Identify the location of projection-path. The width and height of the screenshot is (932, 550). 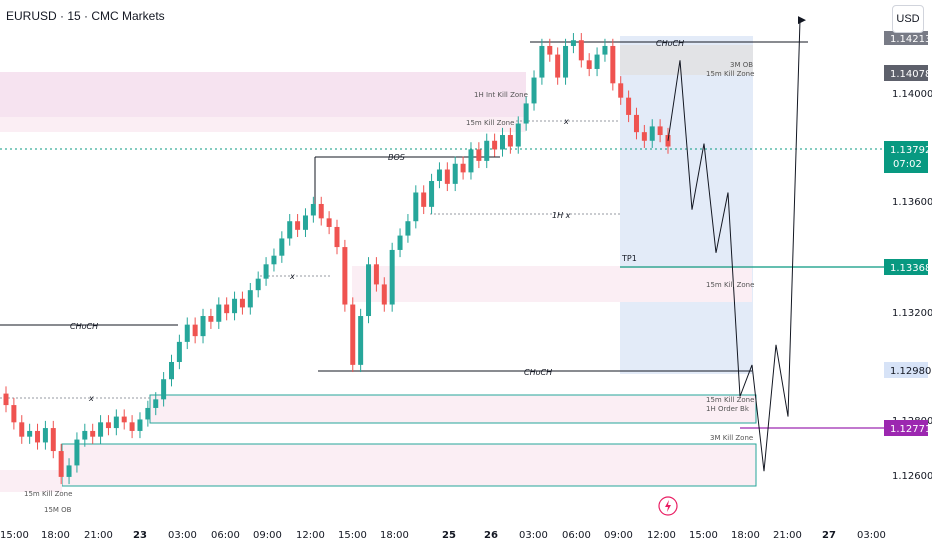
(736, 244).